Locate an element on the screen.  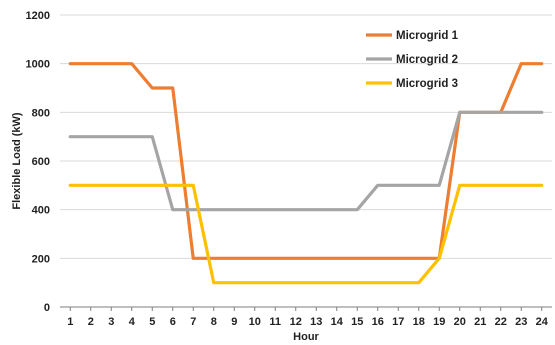
x-tick-label: 21 is located at coordinates (480, 322).